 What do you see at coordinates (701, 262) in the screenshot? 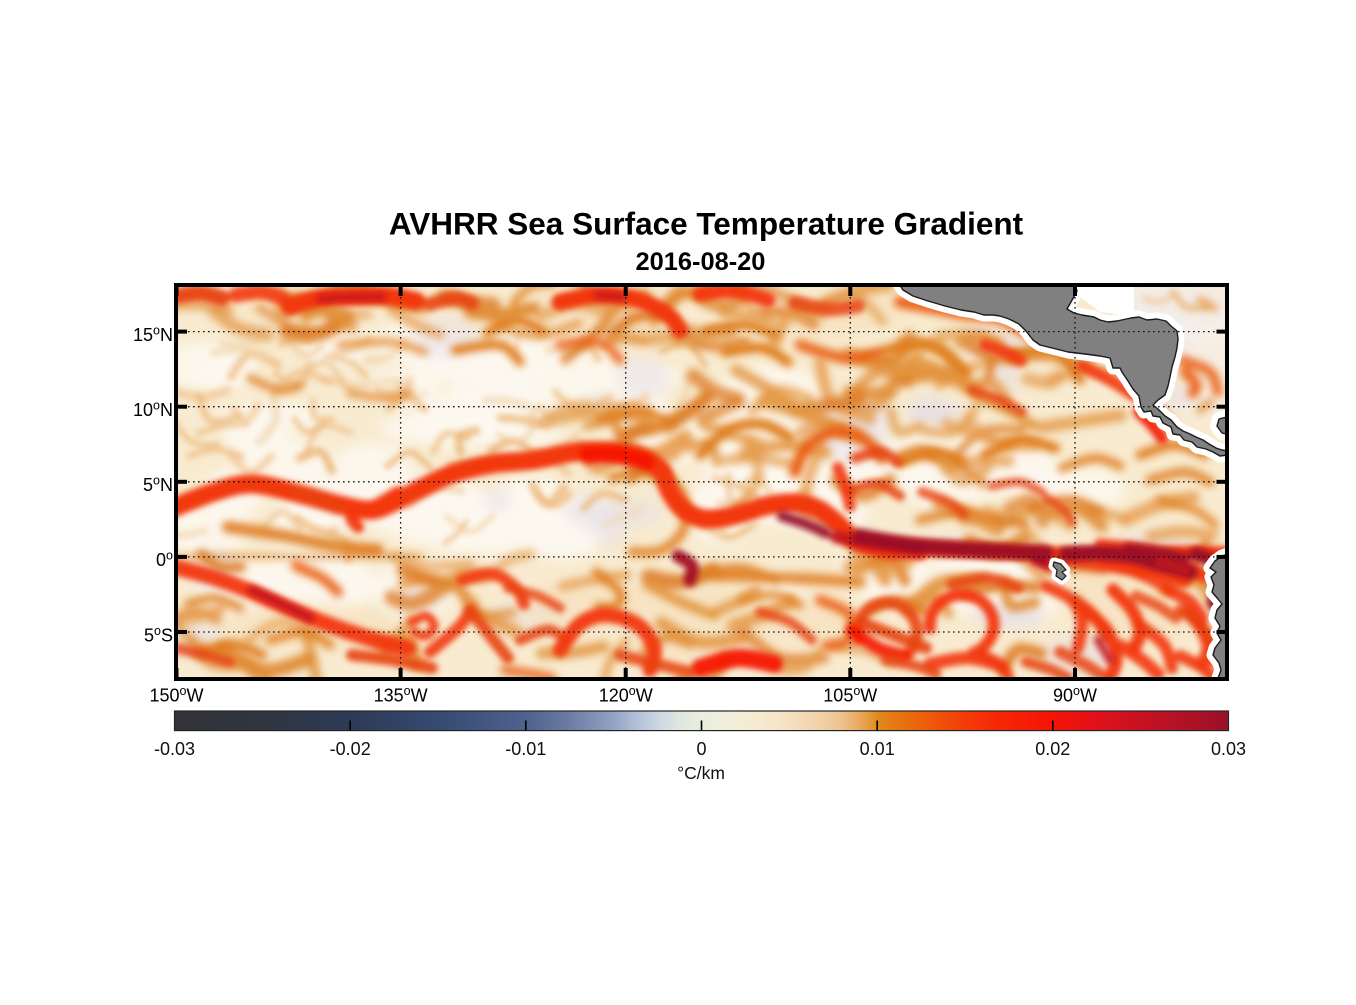
I see `svg-text: 2016-08-20` at bounding box center [701, 262].